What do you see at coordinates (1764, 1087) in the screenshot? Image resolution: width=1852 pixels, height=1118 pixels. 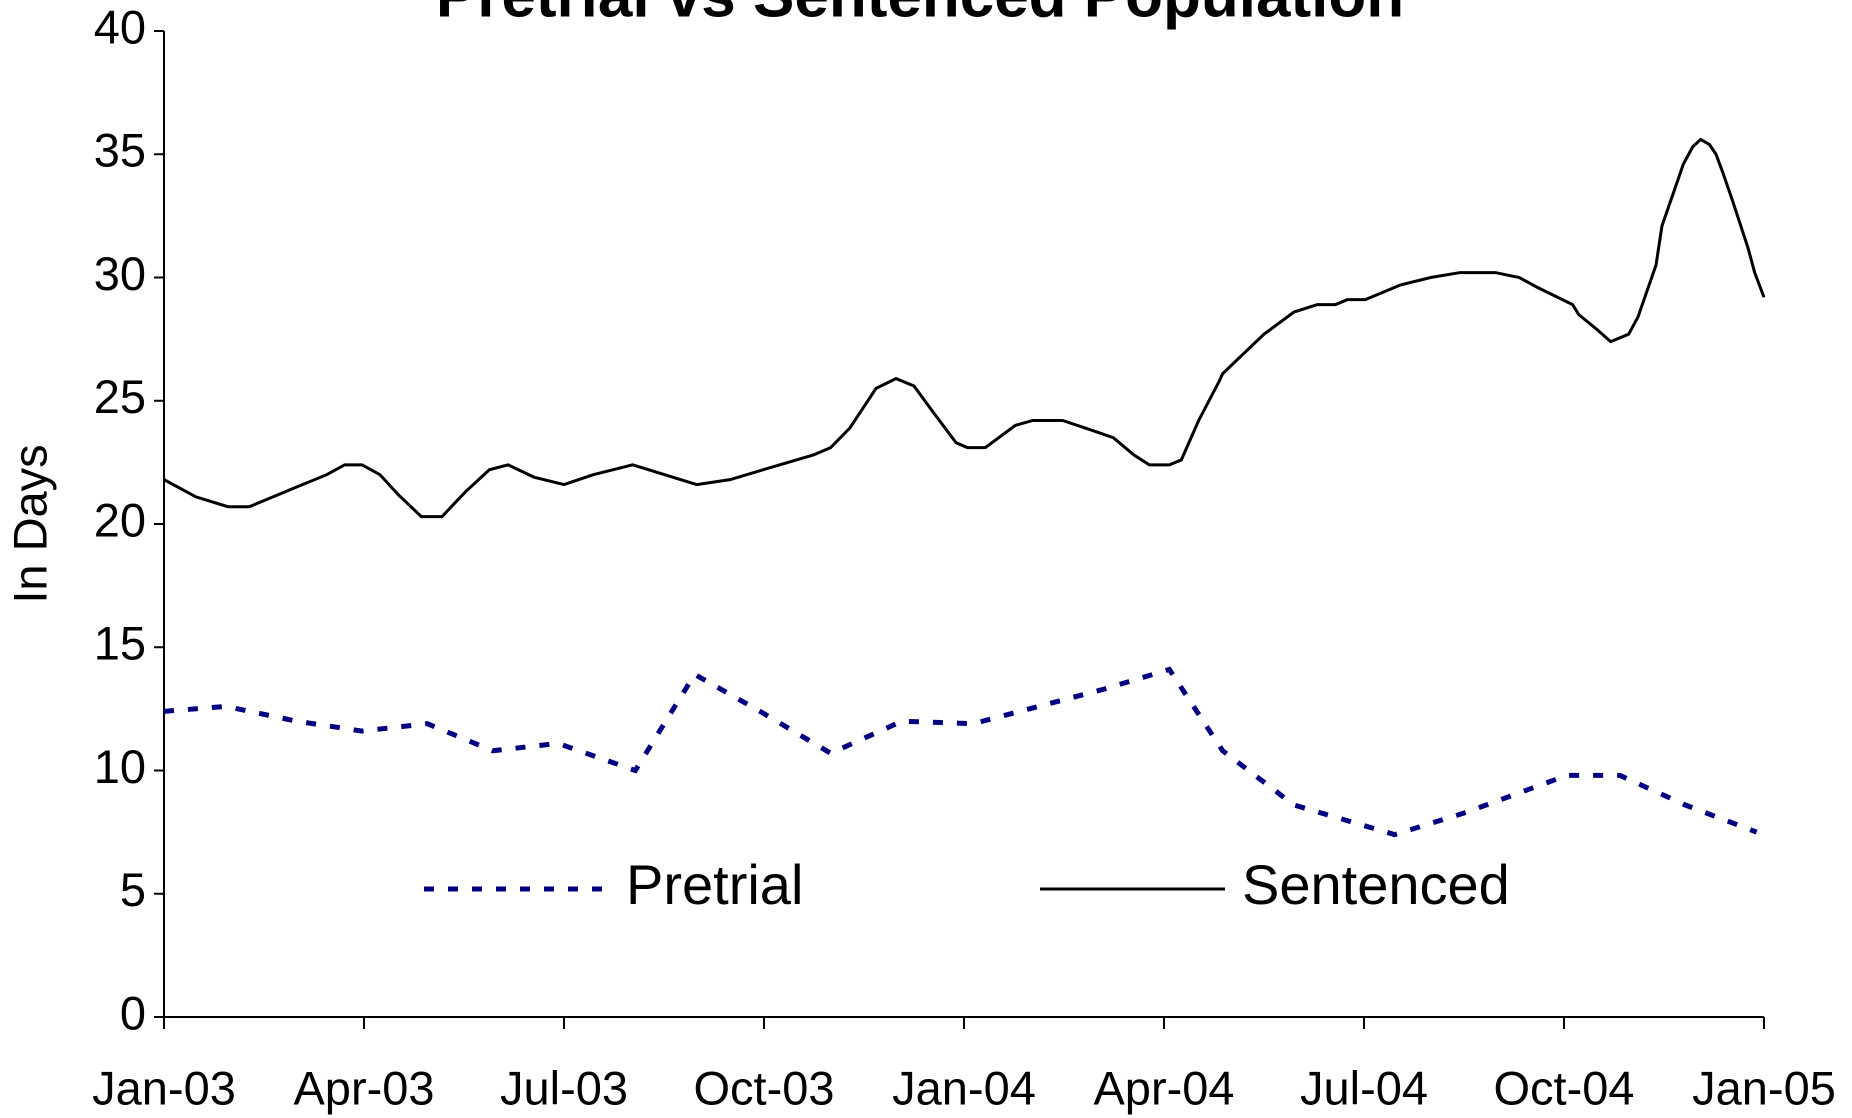 I see `x-tick-label: Jan-05` at bounding box center [1764, 1087].